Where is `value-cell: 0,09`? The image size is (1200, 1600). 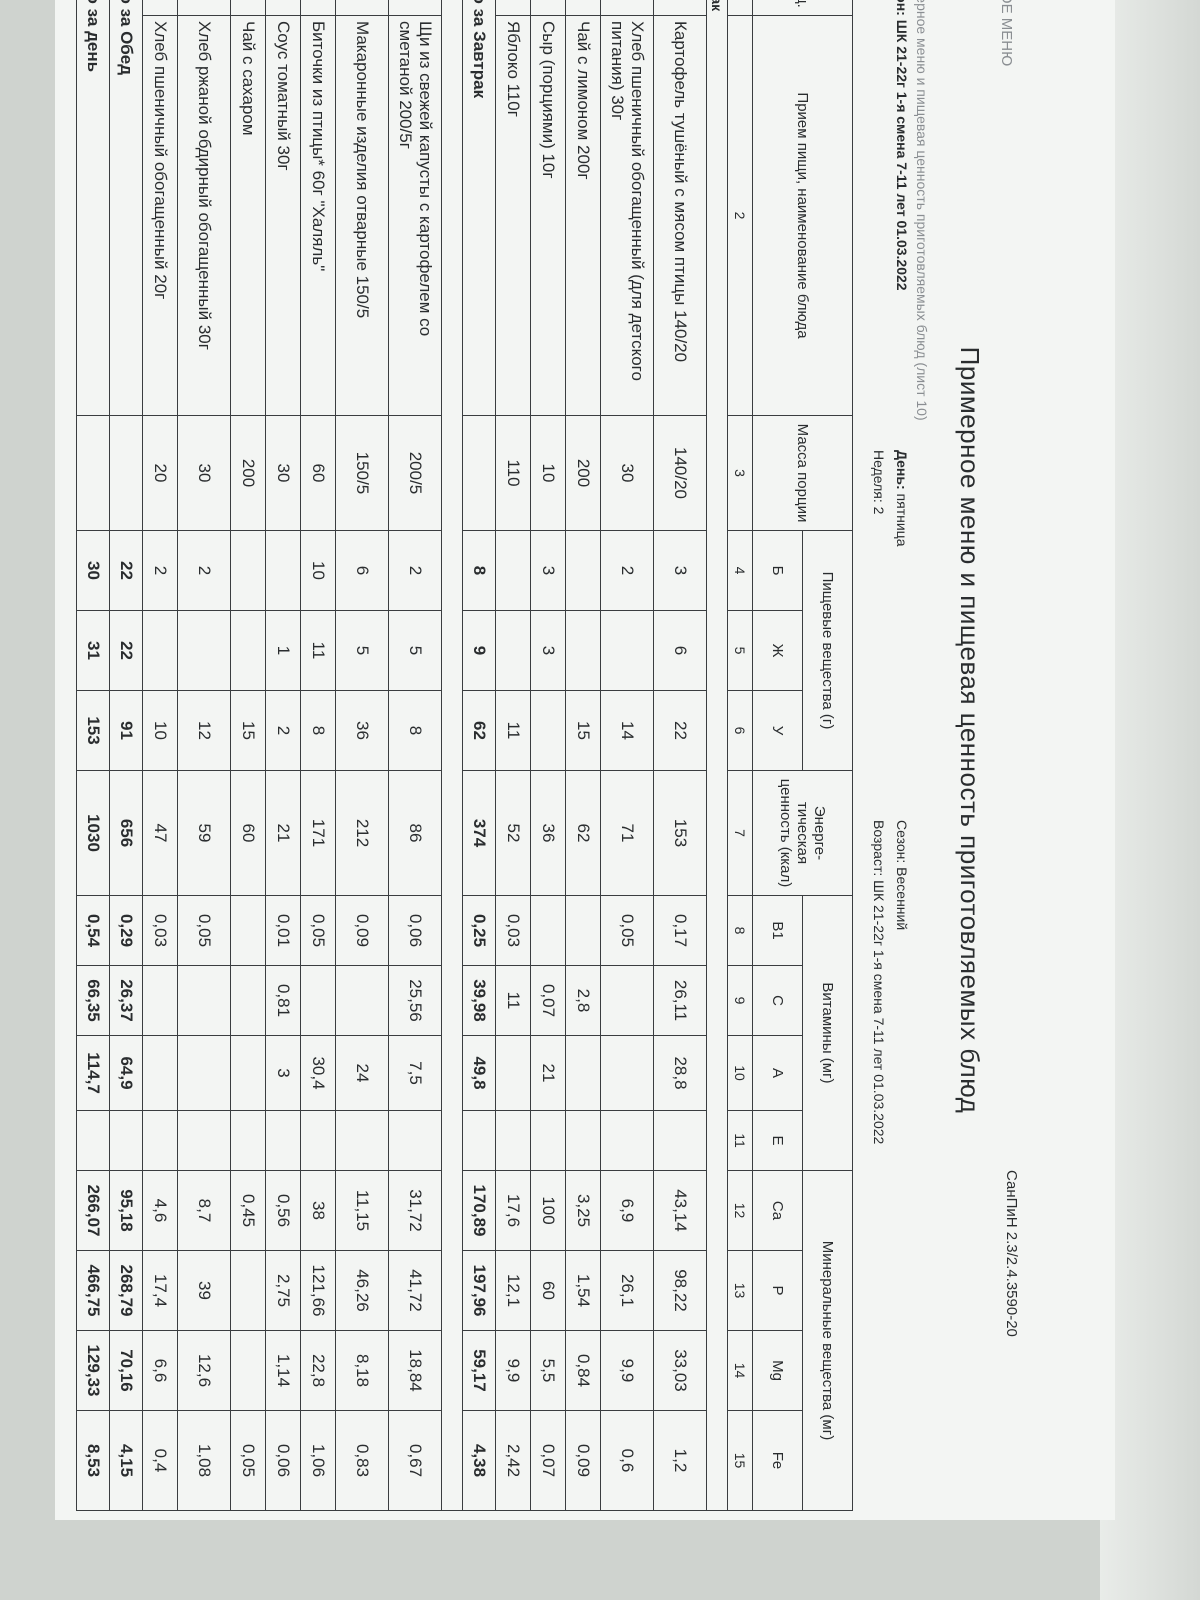 value-cell: 0,09 is located at coordinates (362, 930).